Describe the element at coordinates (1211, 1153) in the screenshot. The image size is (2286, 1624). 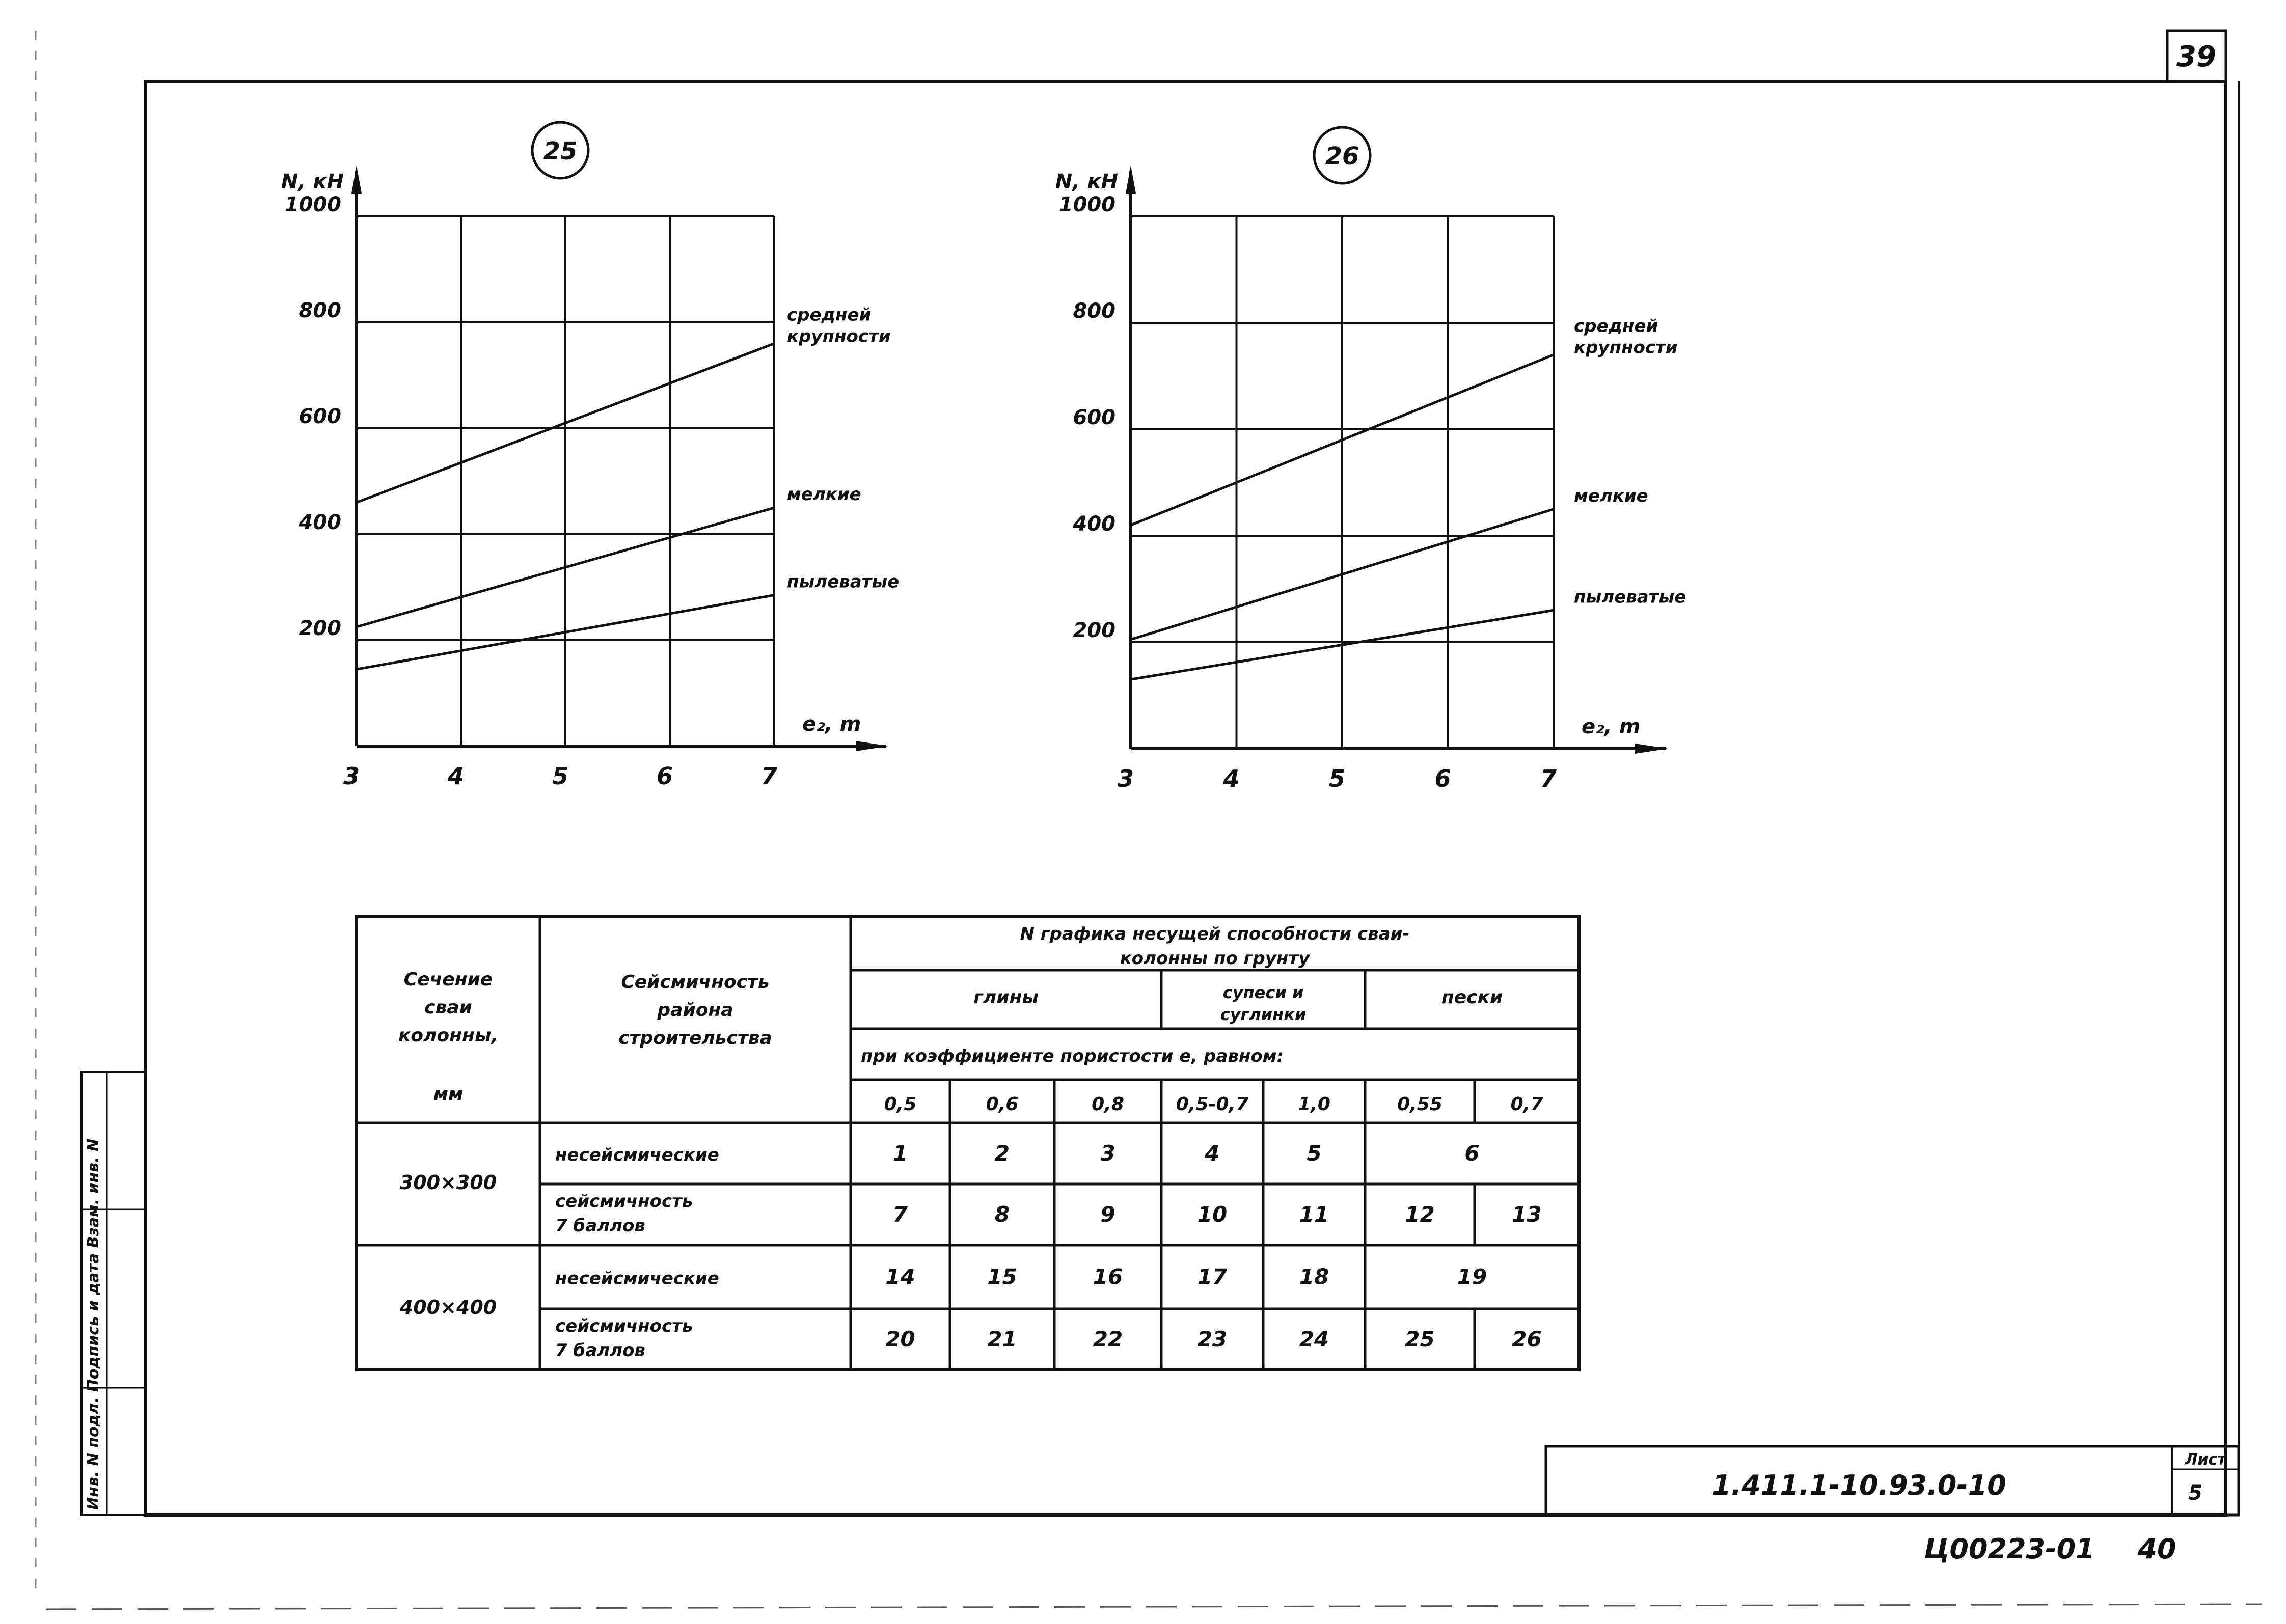
I see `graph-number: 4` at that location.